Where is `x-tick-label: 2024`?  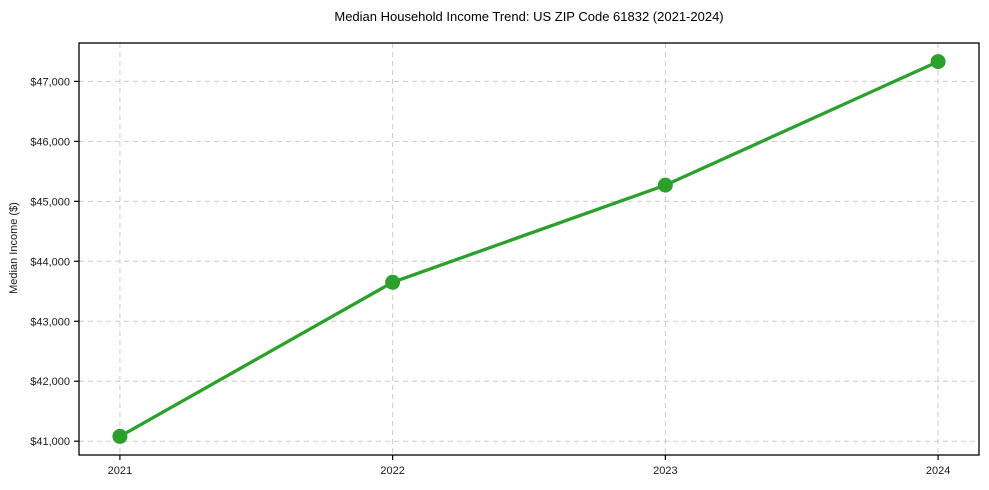
x-tick-label: 2024 is located at coordinates (938, 471).